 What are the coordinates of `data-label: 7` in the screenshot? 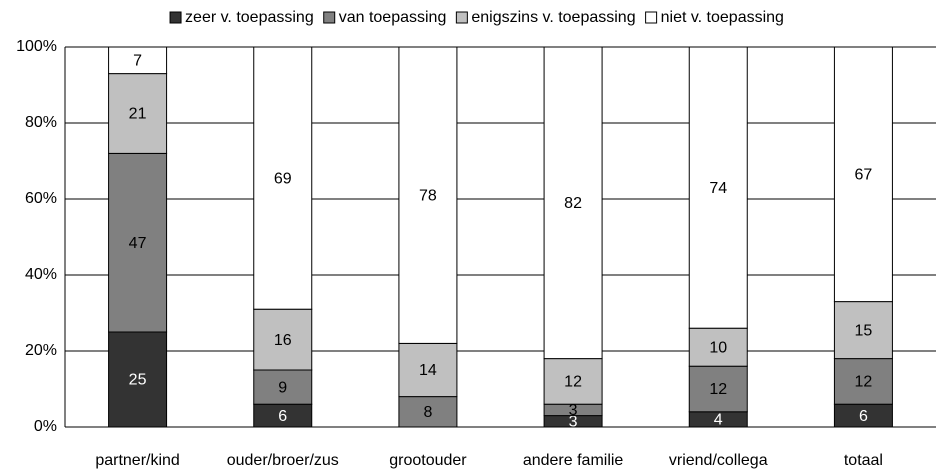 It's located at (137, 61).